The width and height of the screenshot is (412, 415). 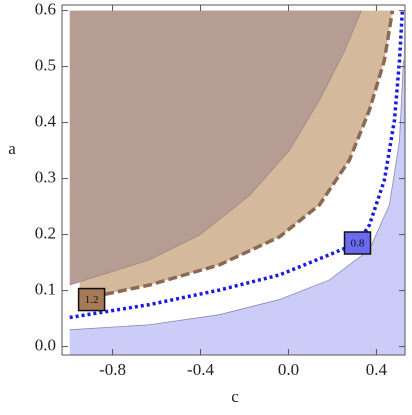 I want to click on x-axis-label: c, so click(x=235, y=396).